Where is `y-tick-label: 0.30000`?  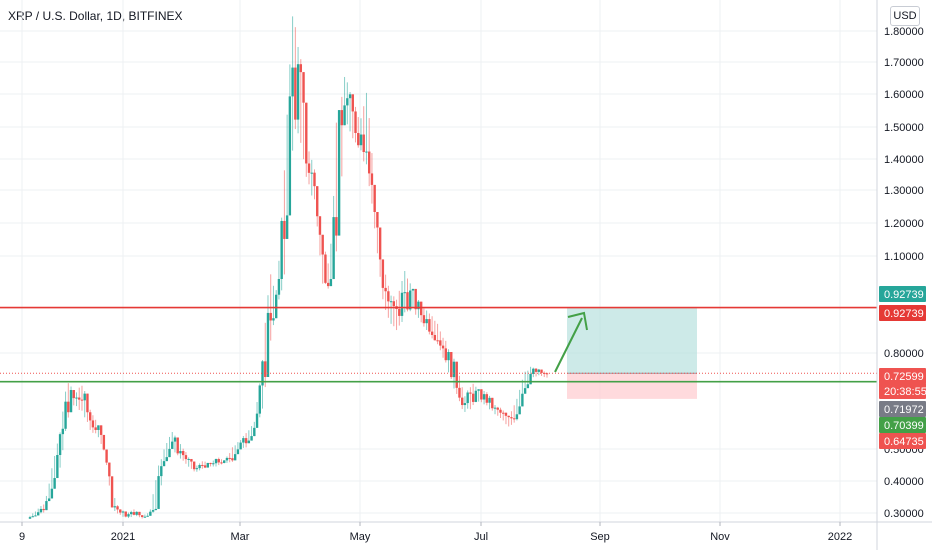 y-tick-label: 0.30000 is located at coordinates (904, 514).